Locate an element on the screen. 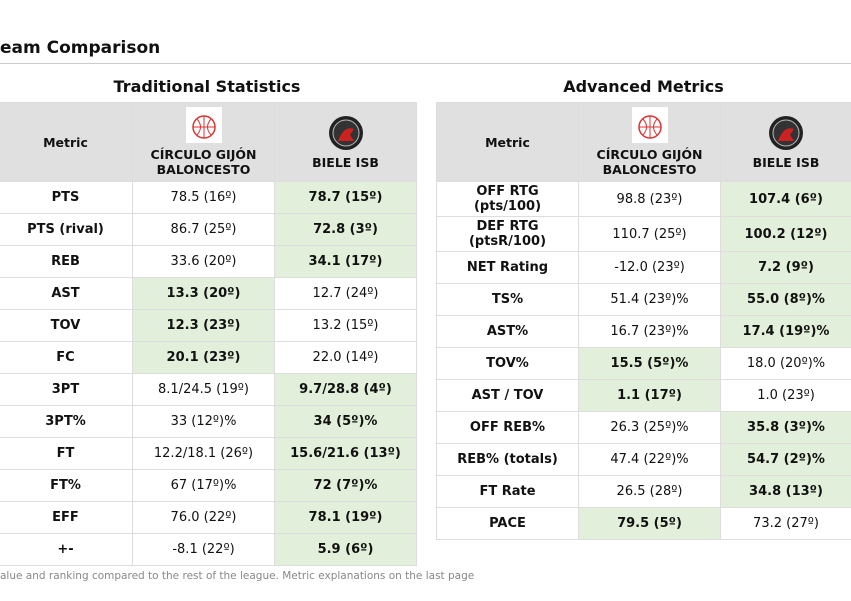  stat-value: 78.1 (19º) is located at coordinates (345, 517).